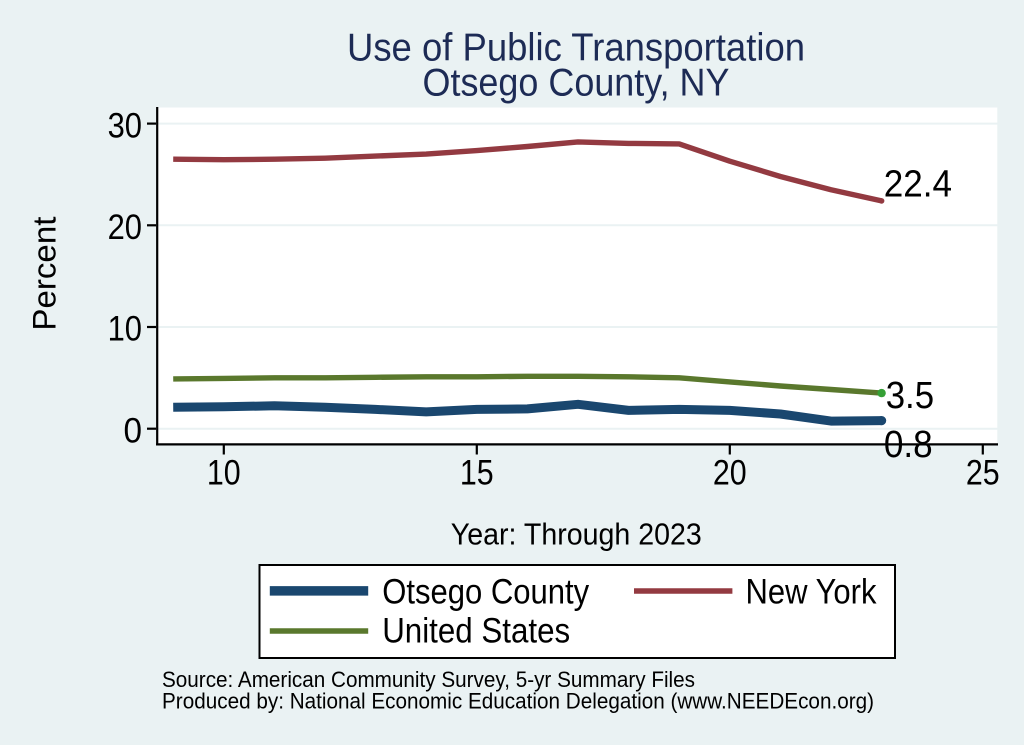 This screenshot has height=745, width=1024. I want to click on svg-text: United States, so click(476, 631).